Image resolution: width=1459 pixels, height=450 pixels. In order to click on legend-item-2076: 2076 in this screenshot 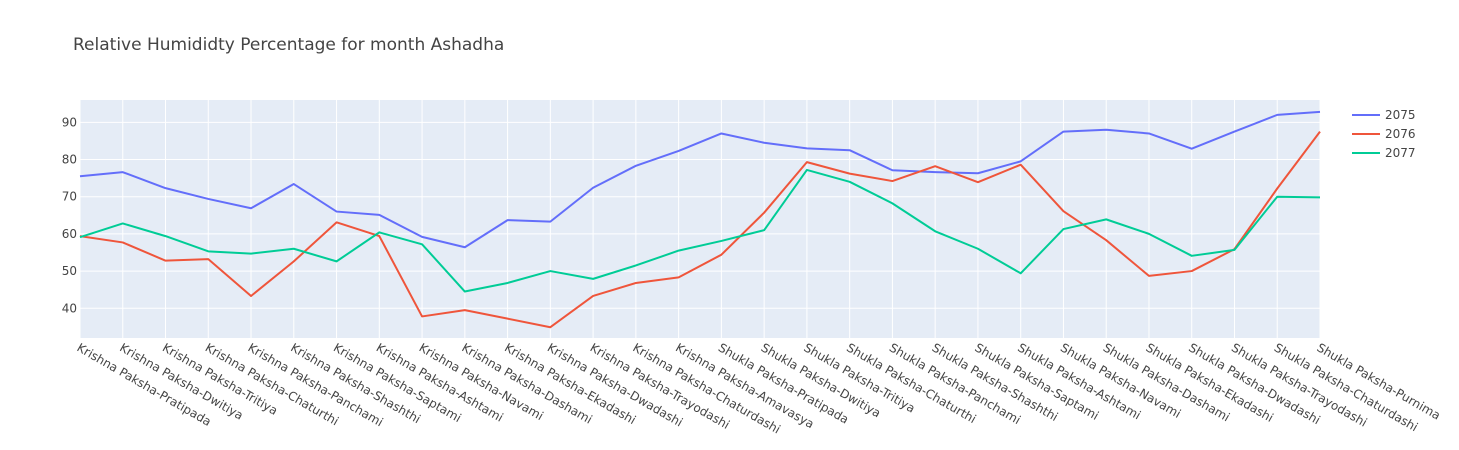, I will do `click(1384, 134)`.